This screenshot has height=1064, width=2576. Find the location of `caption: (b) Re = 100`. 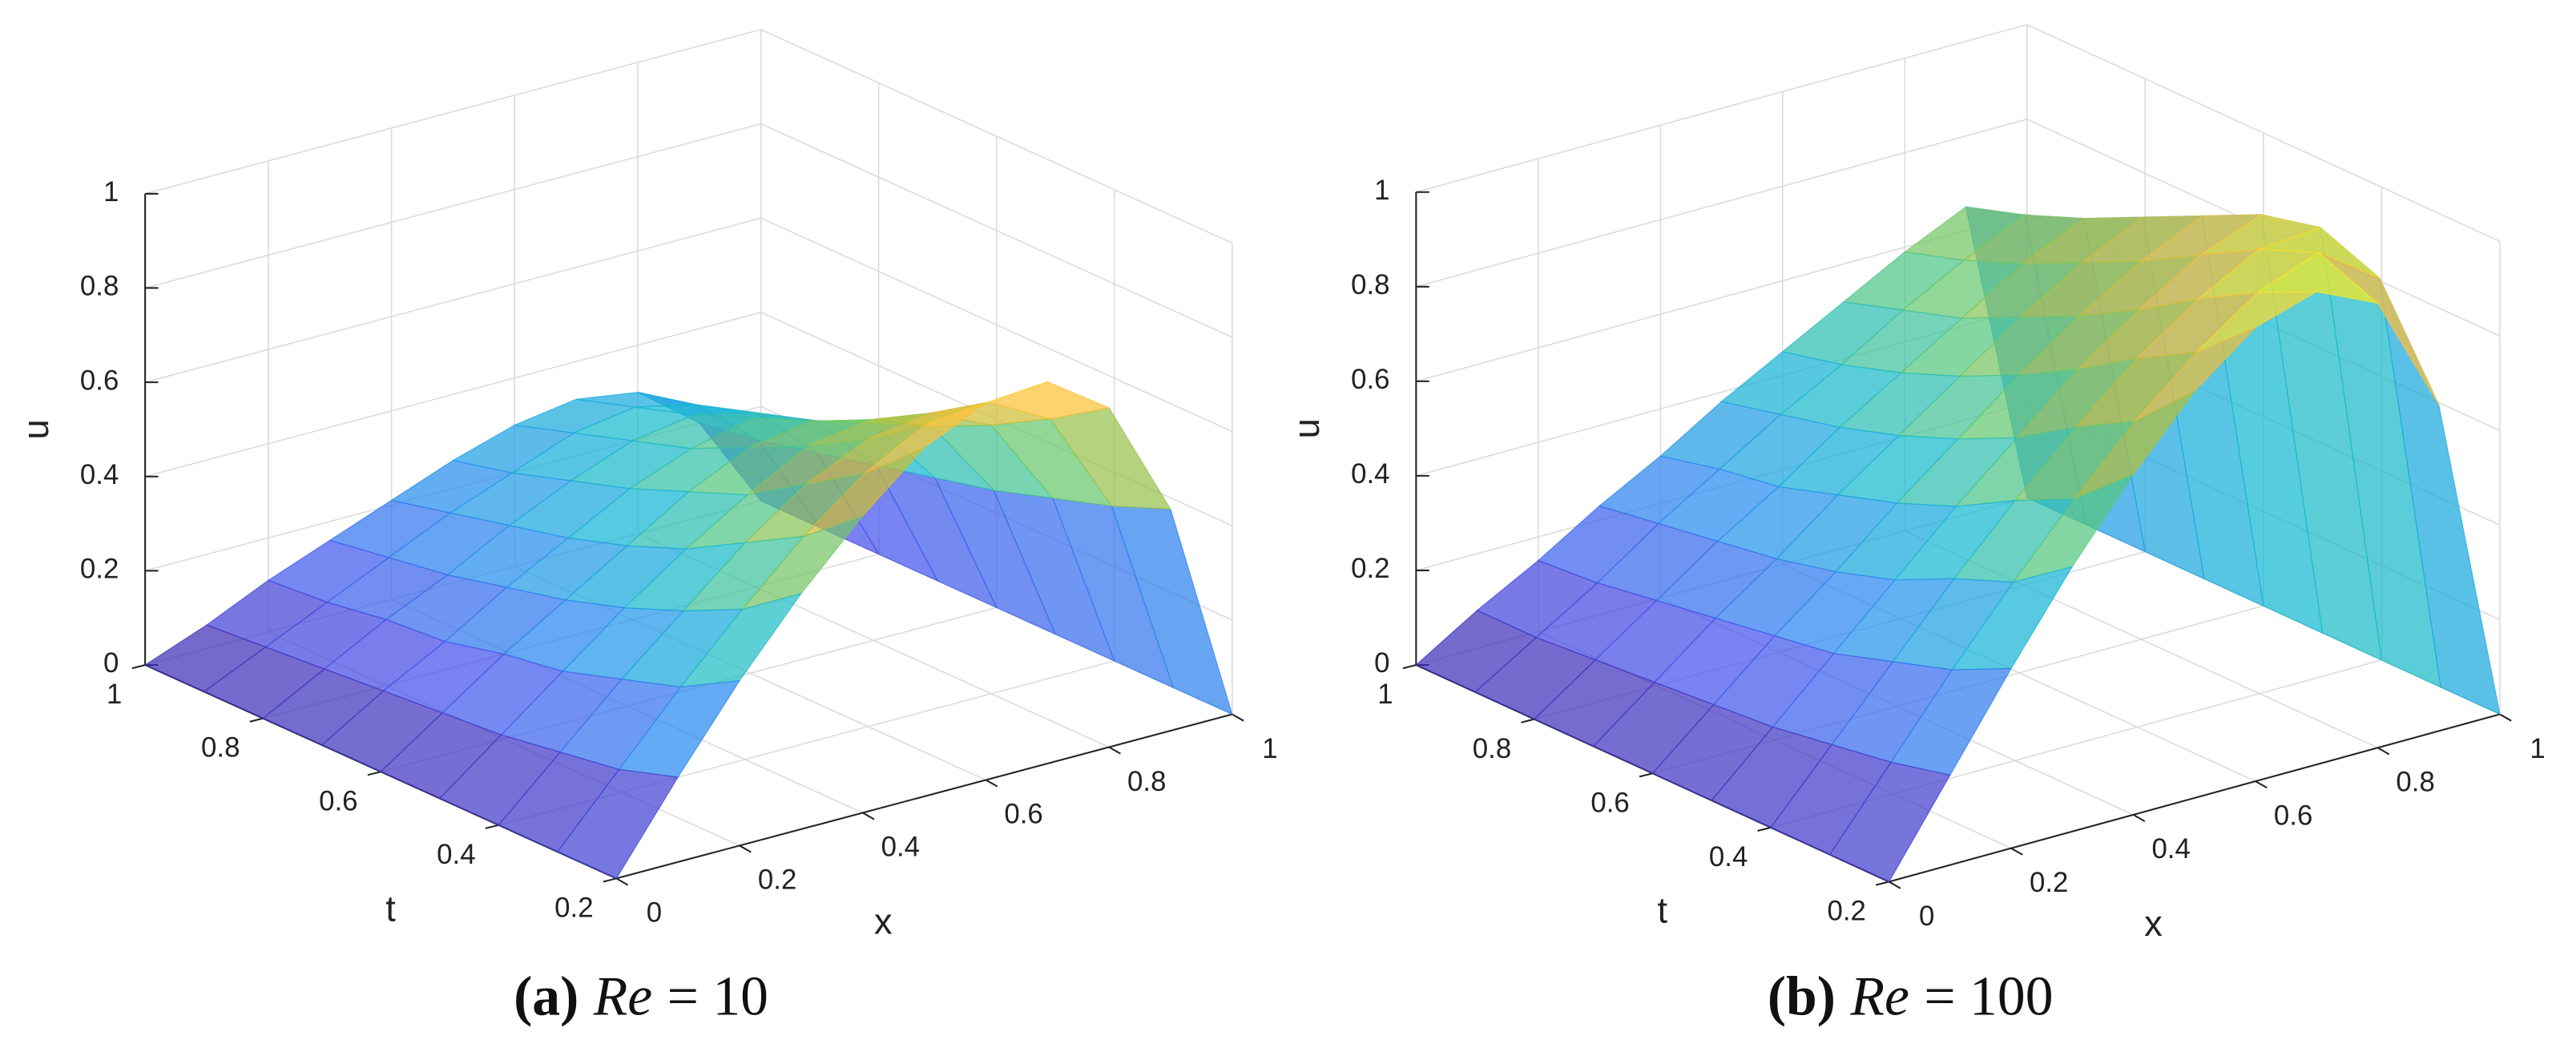

caption: (b) Re = 100 is located at coordinates (1911, 997).